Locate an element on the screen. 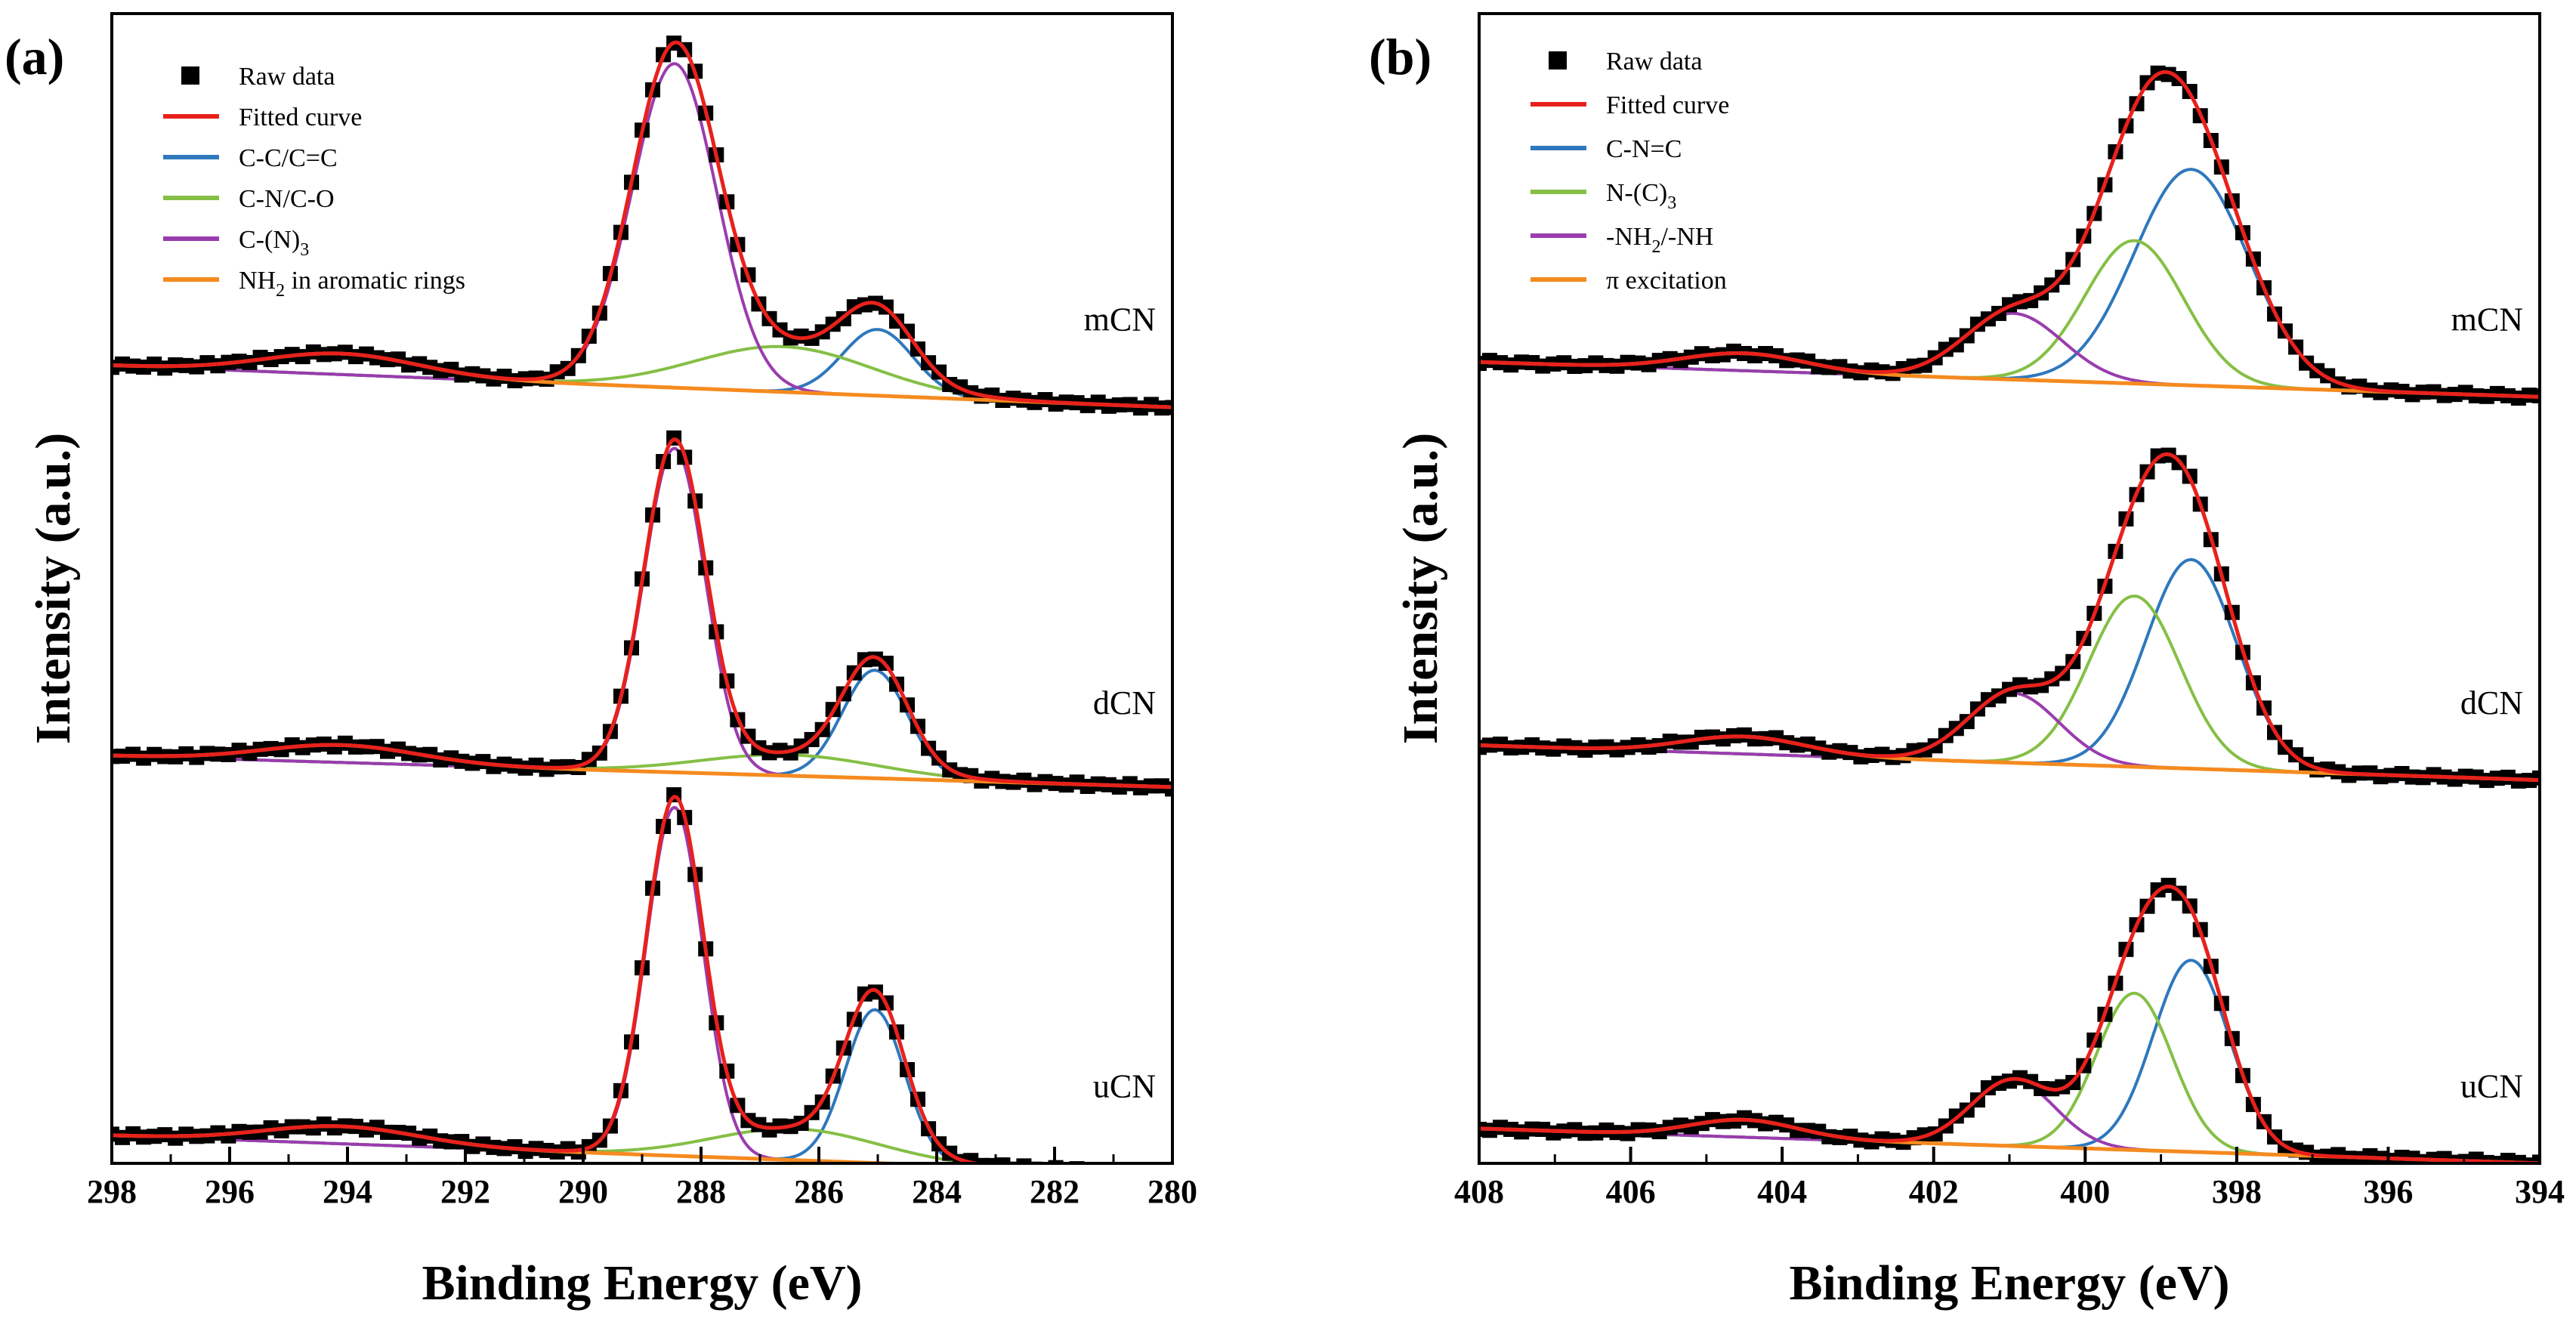 The image size is (2576, 1325). legend-item-nh2-in-aromatic-rings: NH2 in aromatic rings is located at coordinates (314, 284).